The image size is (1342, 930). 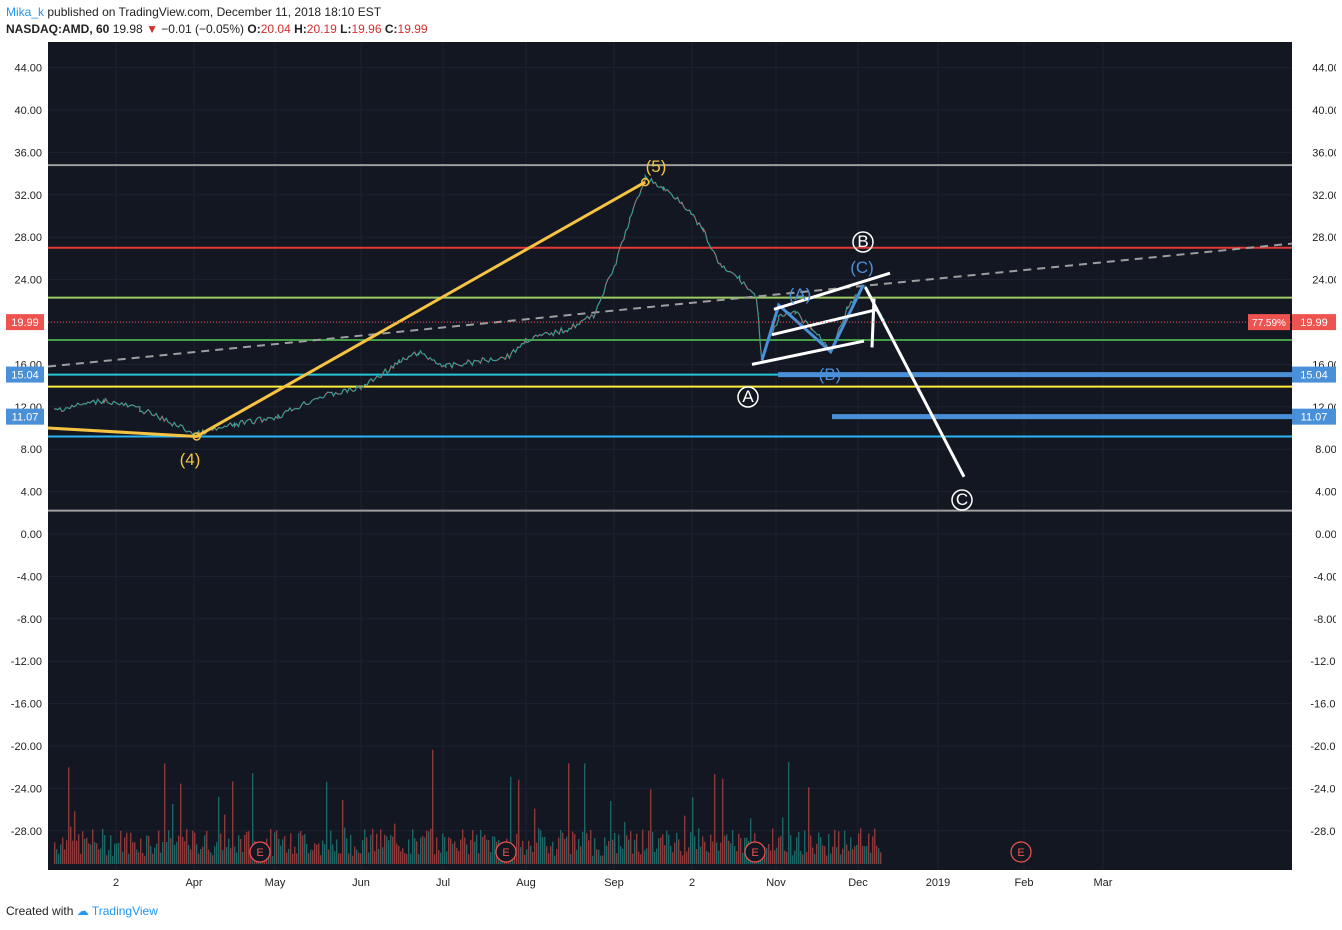 I want to click on x-tick-label: 2, so click(x=116, y=883).